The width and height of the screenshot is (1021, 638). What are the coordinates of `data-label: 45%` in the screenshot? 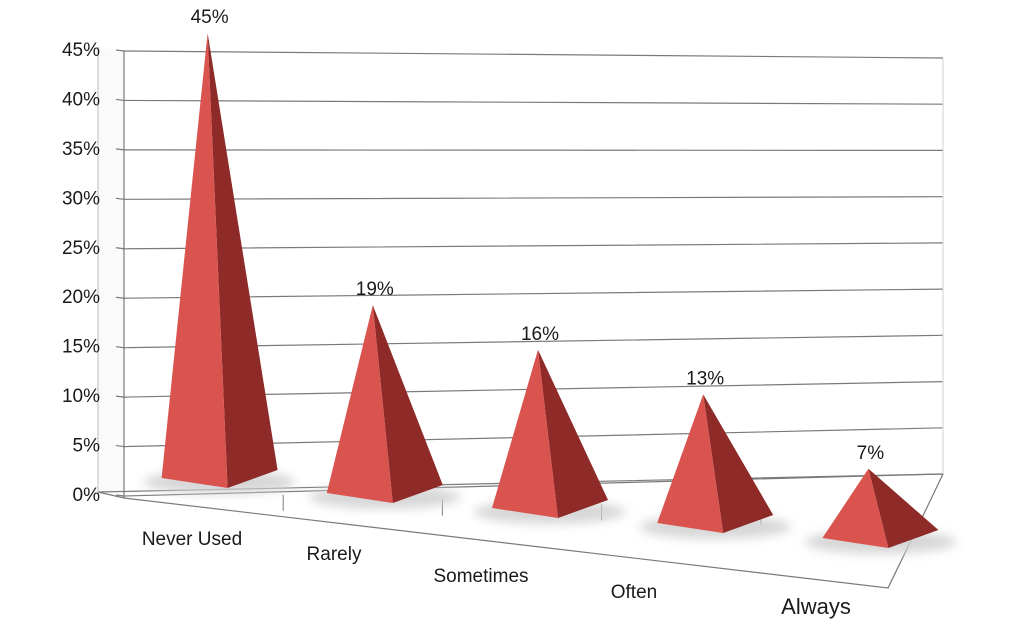 It's located at (210, 17).